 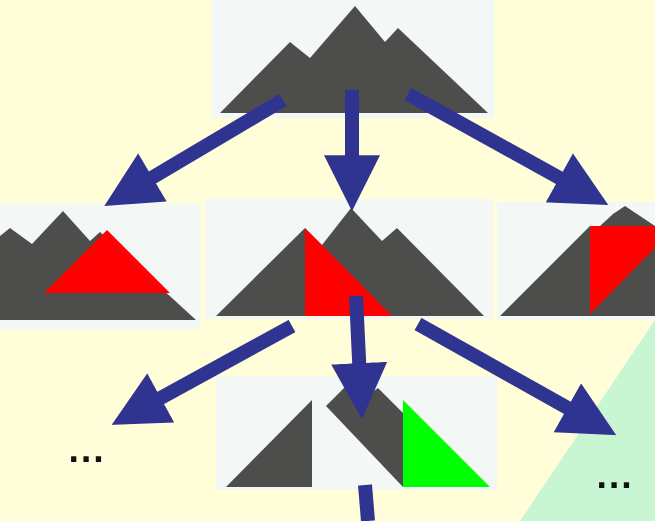 What do you see at coordinates (576, 261) in the screenshot?
I see `right-child-panel` at bounding box center [576, 261].